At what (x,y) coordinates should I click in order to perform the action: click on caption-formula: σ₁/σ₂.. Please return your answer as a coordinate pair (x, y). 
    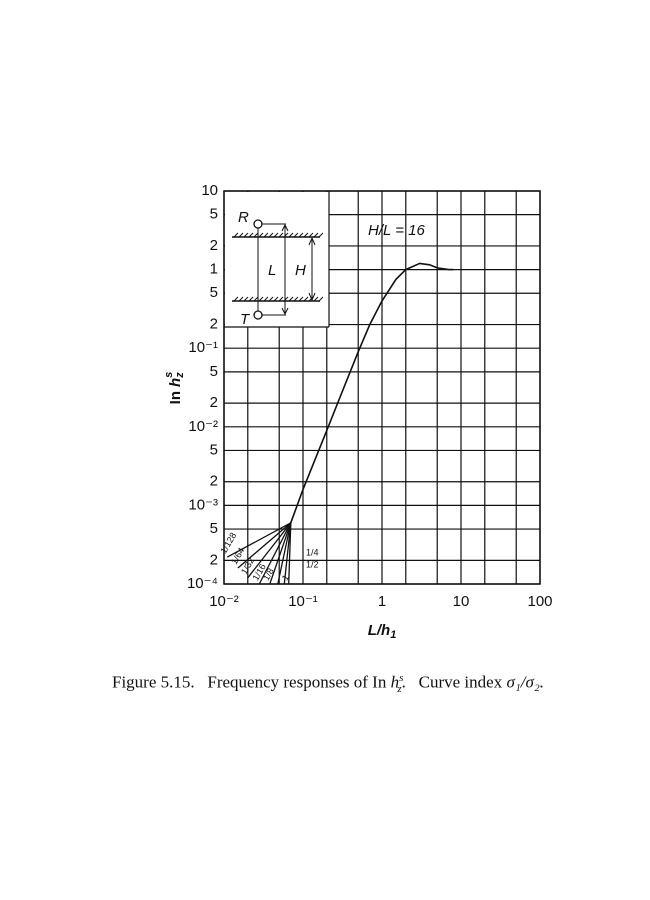
    Looking at the image, I should click on (525, 682).